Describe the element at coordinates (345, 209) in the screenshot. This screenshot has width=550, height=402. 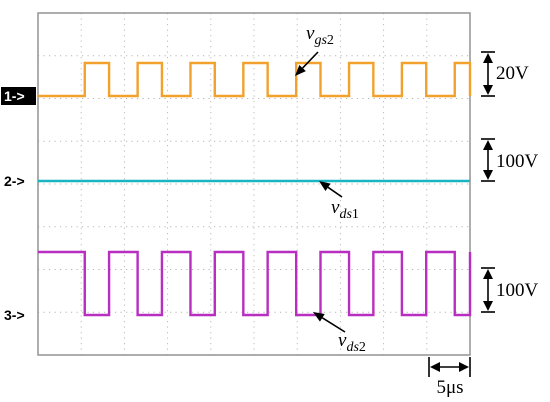
I see `signal-label-channel-2: vds1` at that location.